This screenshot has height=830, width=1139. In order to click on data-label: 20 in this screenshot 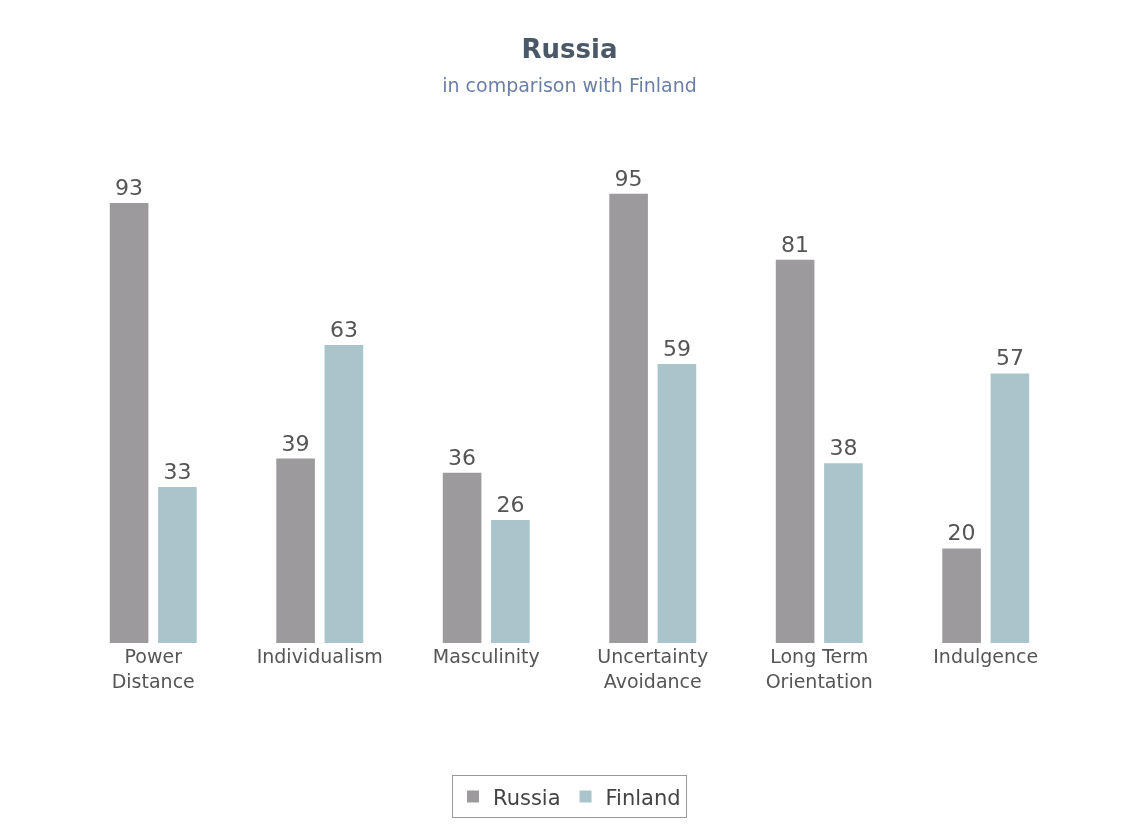, I will do `click(961, 533)`.